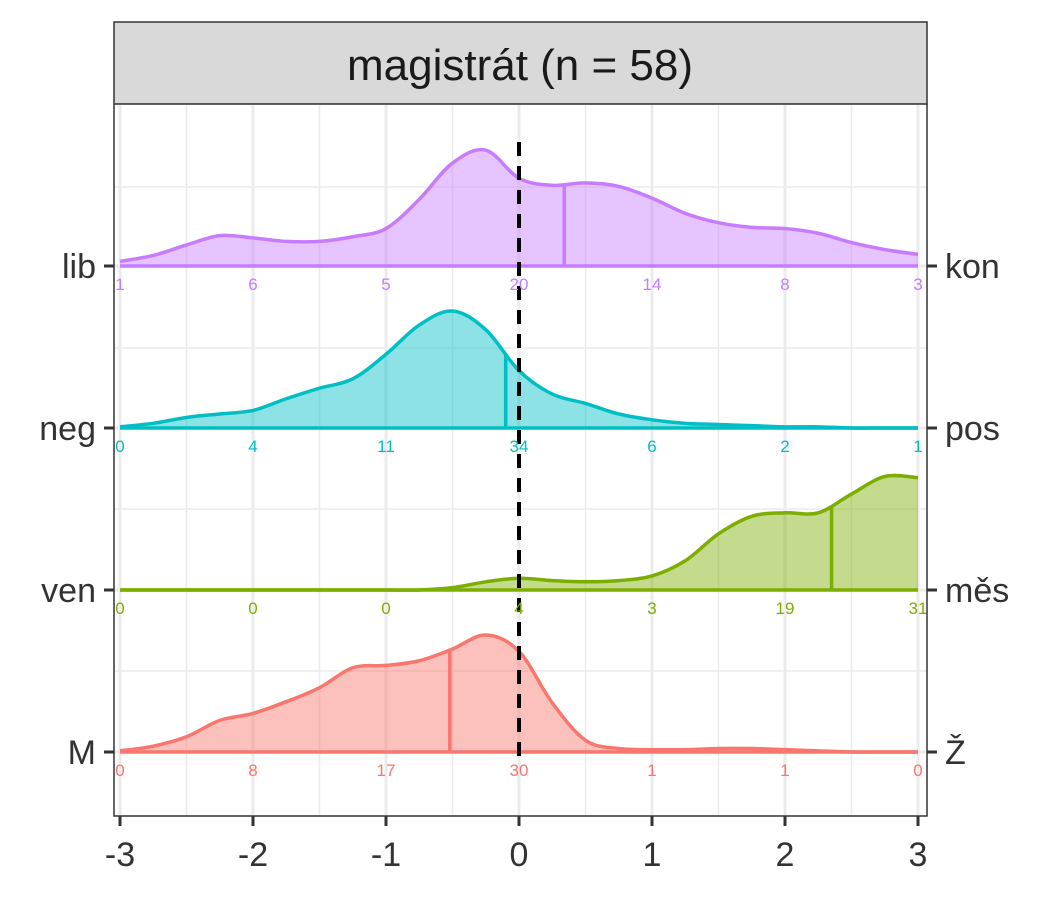 The width and height of the screenshot is (1050, 900). Describe the element at coordinates (253, 855) in the screenshot. I see `x-tick-label: -2` at that location.